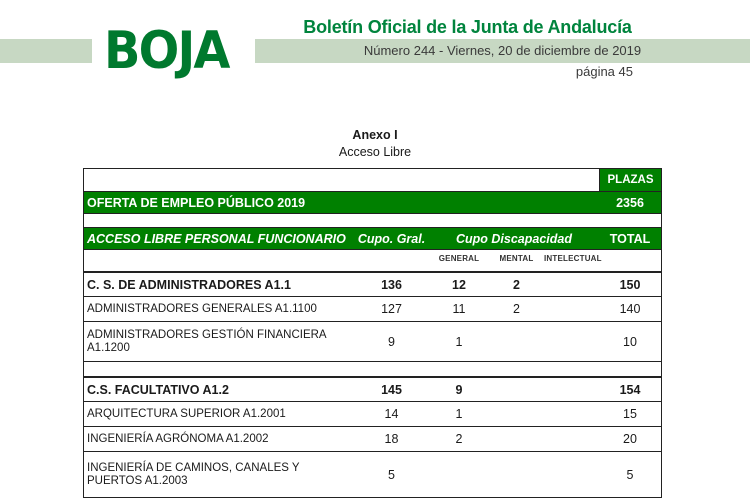 The width and height of the screenshot is (750, 504). I want to click on row-value: 12, so click(459, 284).